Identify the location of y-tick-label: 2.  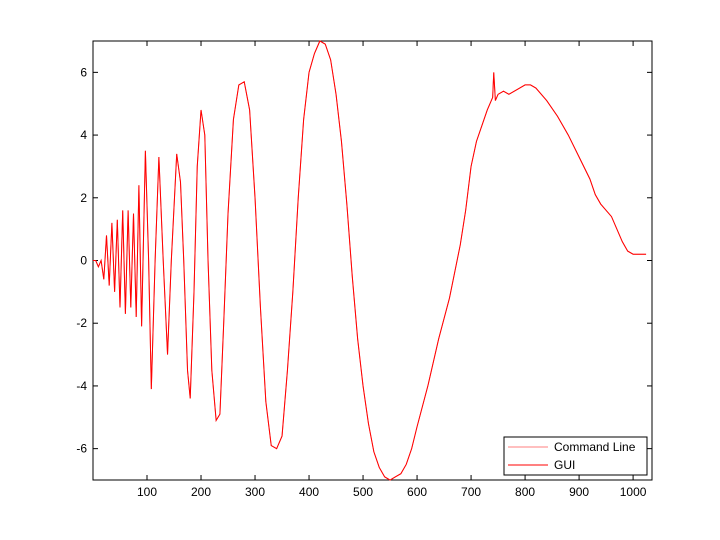
(83, 198).